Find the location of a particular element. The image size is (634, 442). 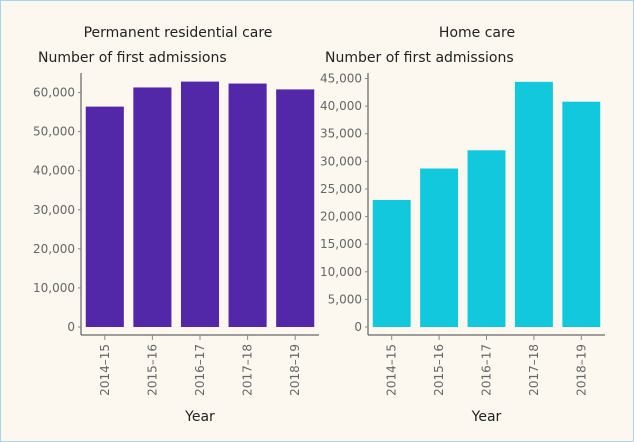

y-tick-label: 35,000 is located at coordinates (341, 134).